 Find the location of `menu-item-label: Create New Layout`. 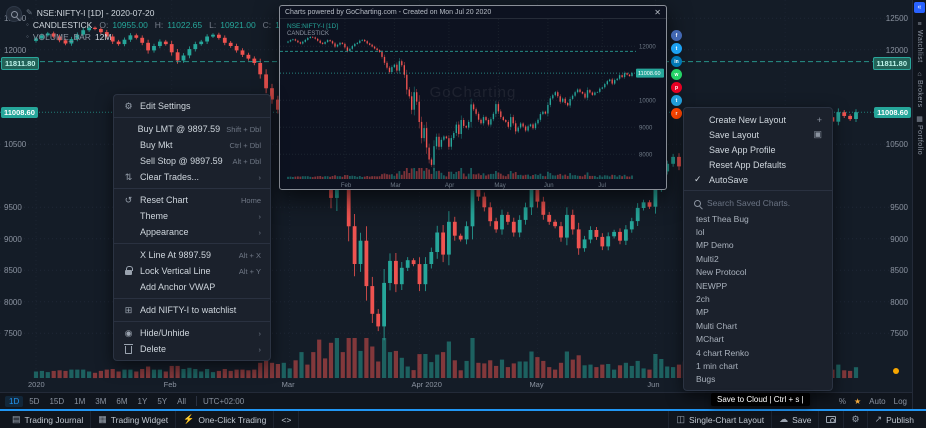

menu-item-label: Create New Layout is located at coordinates (748, 119).